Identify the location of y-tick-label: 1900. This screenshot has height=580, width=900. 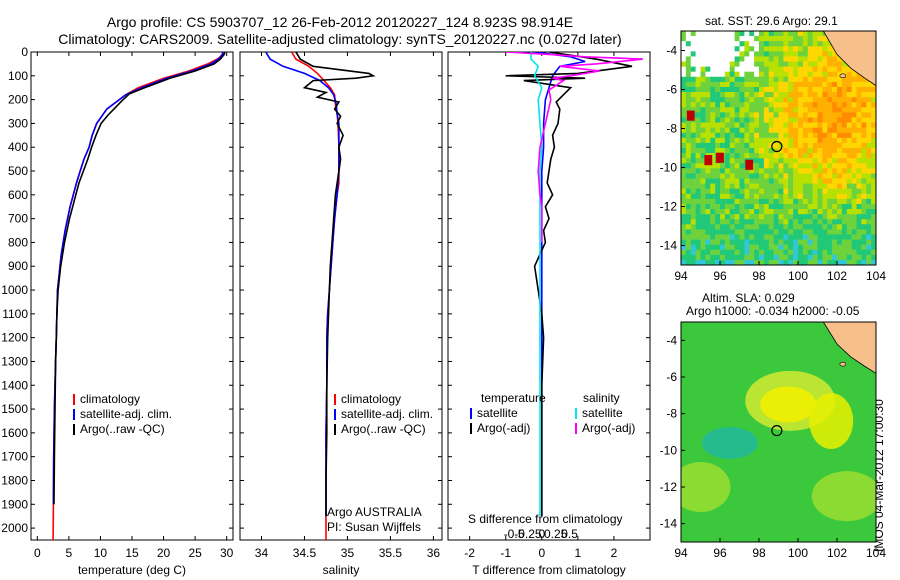
(14, 504).